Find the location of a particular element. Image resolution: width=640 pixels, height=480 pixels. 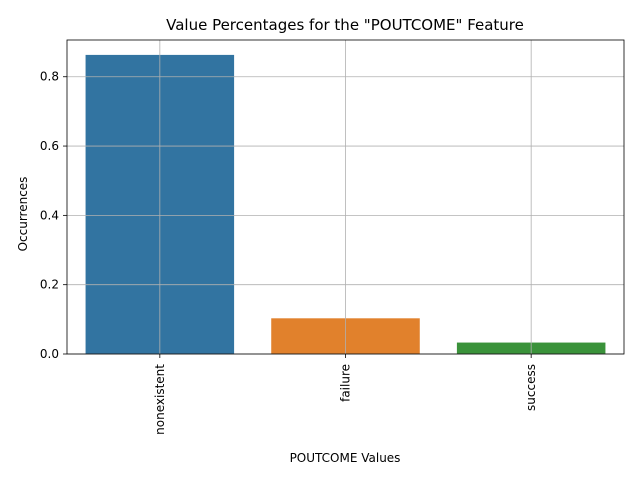

x-axis-label: POUTCOME Values is located at coordinates (345, 458).